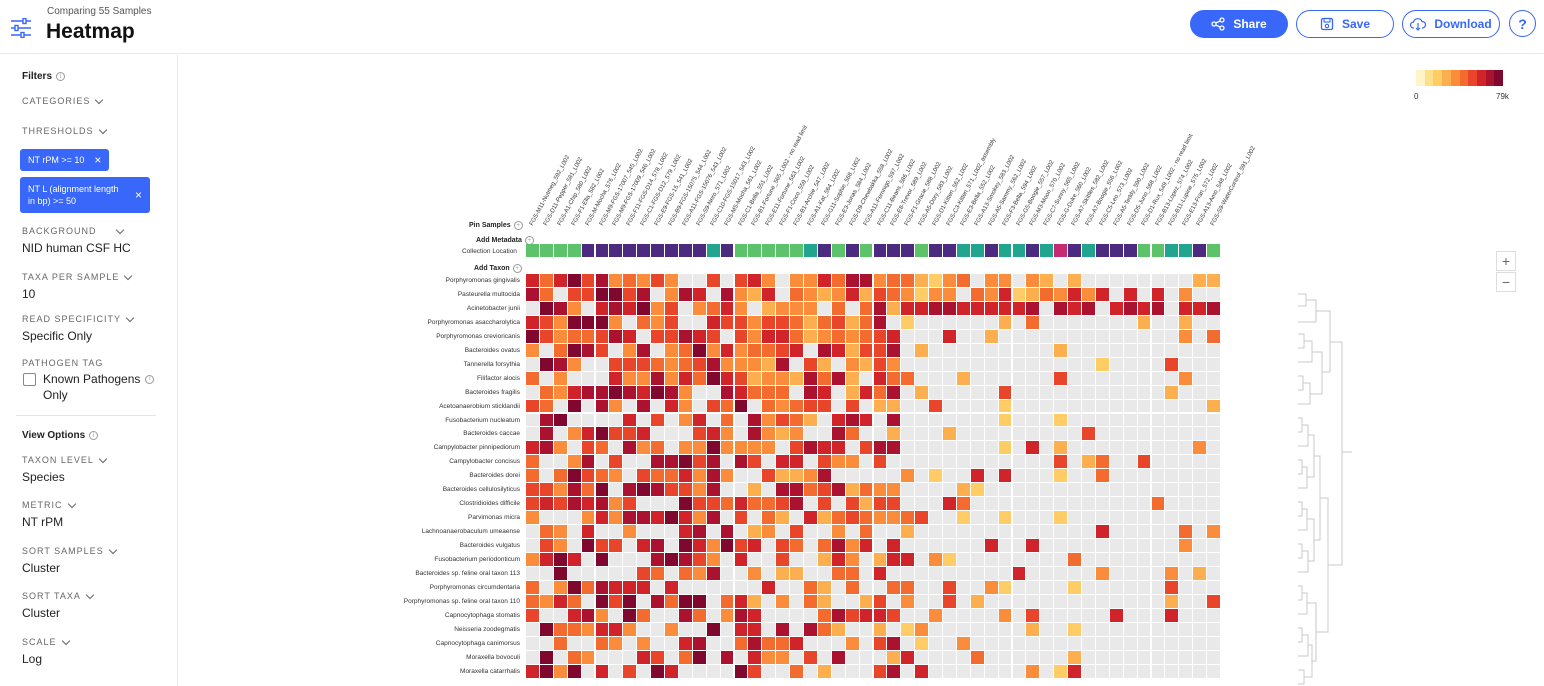 The height and width of the screenshot is (686, 1544). What do you see at coordinates (498, 378) in the screenshot?
I see `taxon-label: Filifactor alocis` at bounding box center [498, 378].